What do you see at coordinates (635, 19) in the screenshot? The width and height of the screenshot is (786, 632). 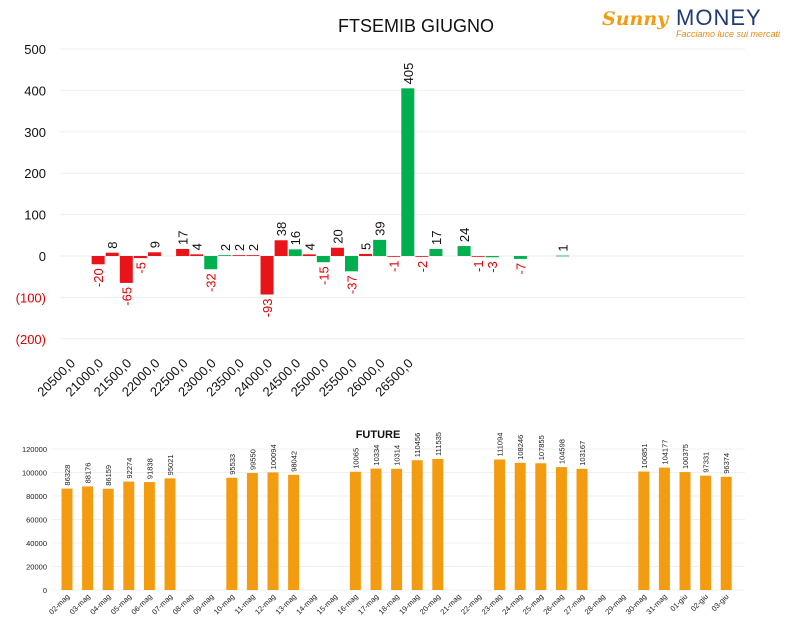 I see `logo-sunny-text: Sunny` at bounding box center [635, 19].